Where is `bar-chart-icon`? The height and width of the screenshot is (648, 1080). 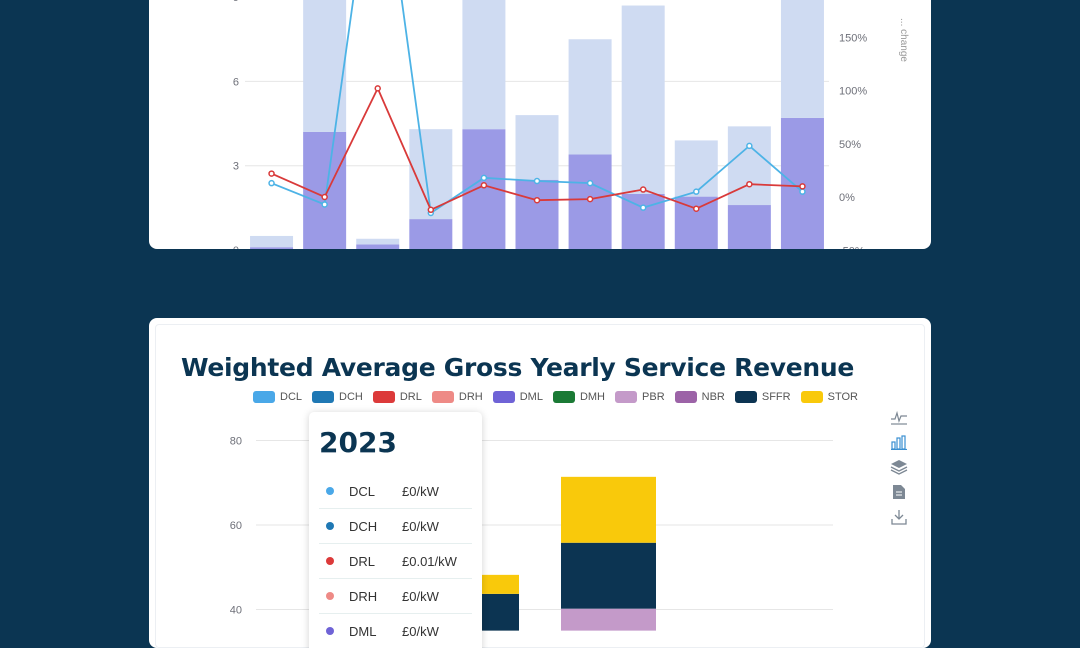
bar-chart-icon is located at coordinates (899, 442).